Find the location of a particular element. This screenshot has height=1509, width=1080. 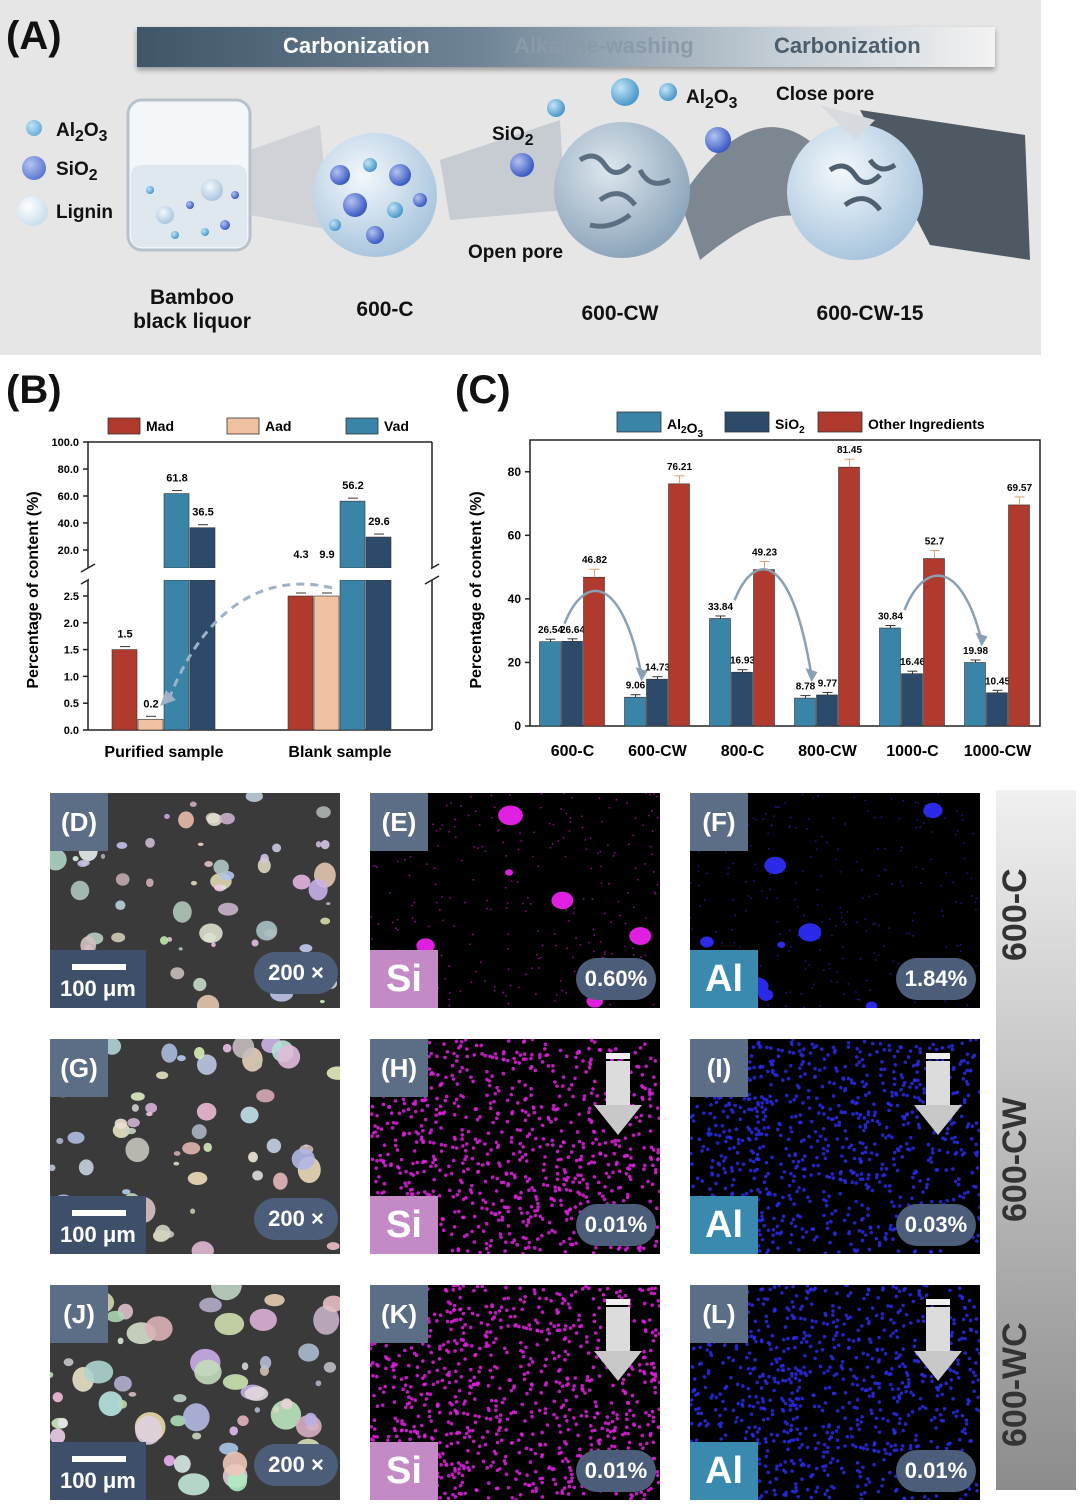

chart-b-data-label: 1.5 is located at coordinates (124, 635).